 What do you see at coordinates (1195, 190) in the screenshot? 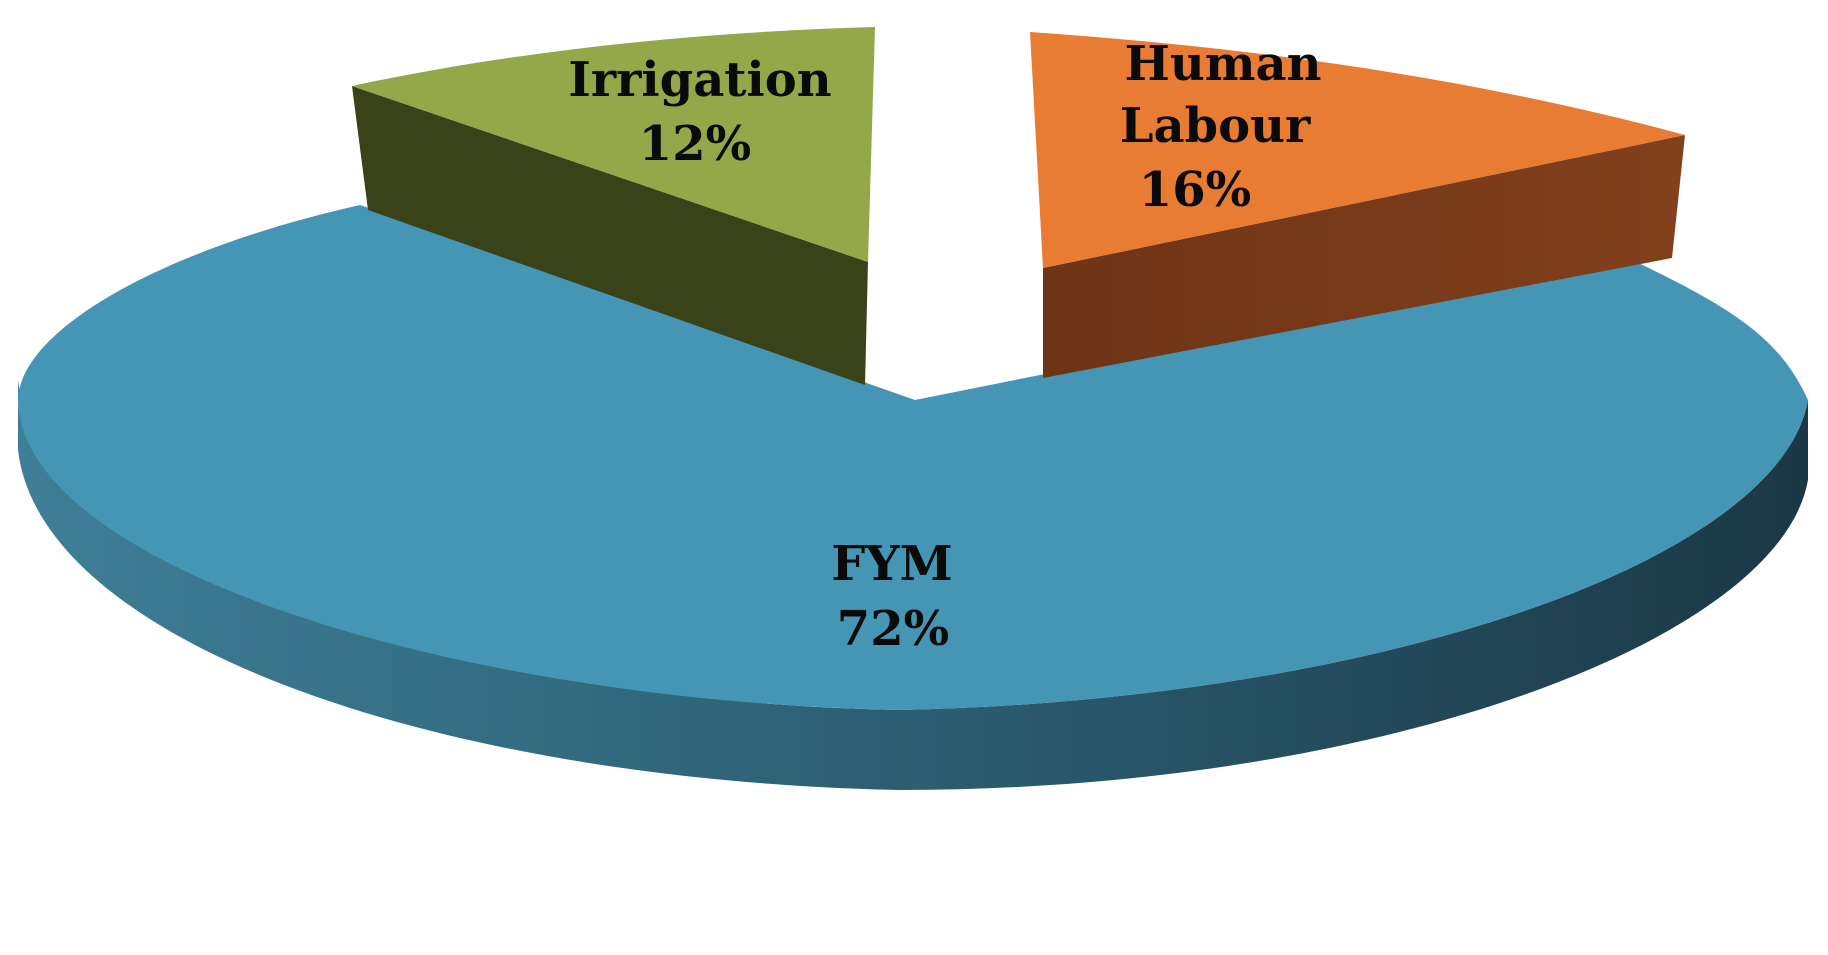
I see `label-human-labour-percent: 16%` at bounding box center [1195, 190].